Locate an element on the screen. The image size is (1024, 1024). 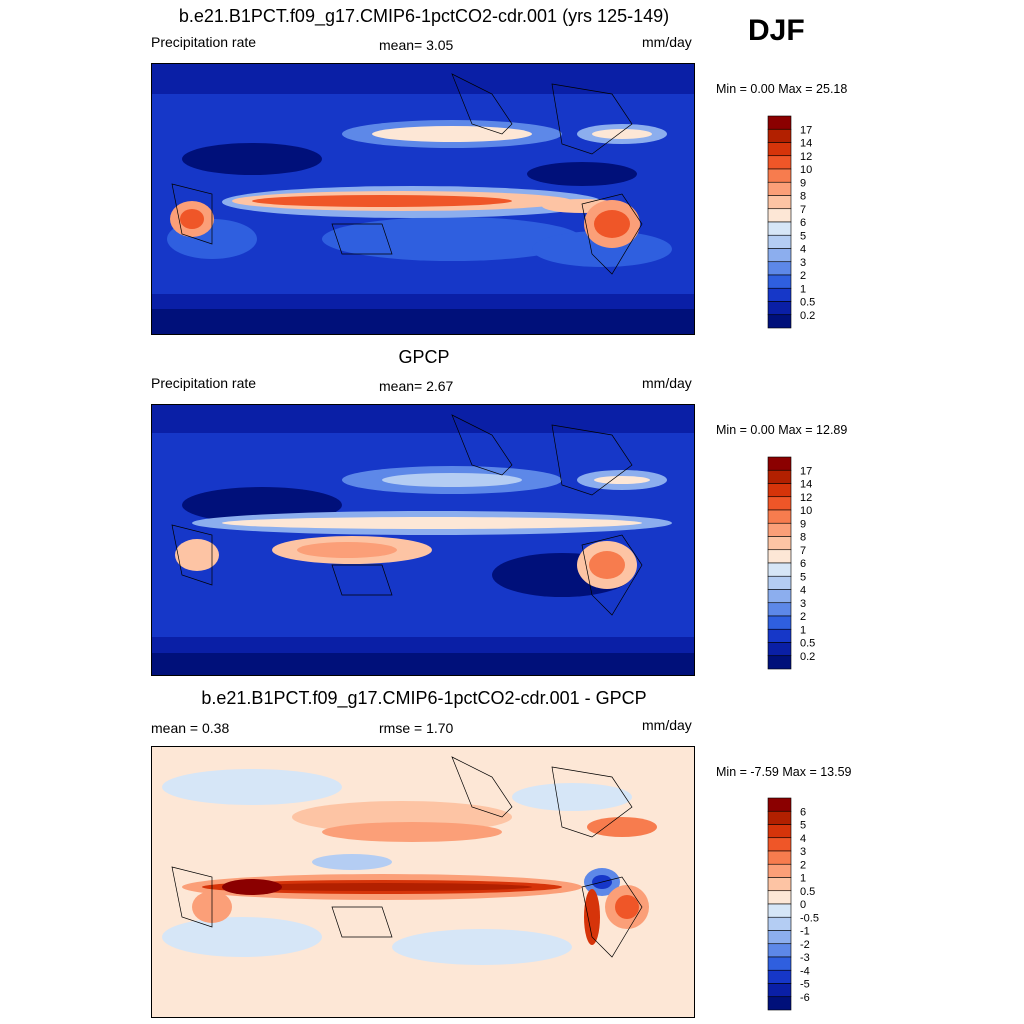
colorbar-tick-label: 12 is located at coordinates (806, 498).